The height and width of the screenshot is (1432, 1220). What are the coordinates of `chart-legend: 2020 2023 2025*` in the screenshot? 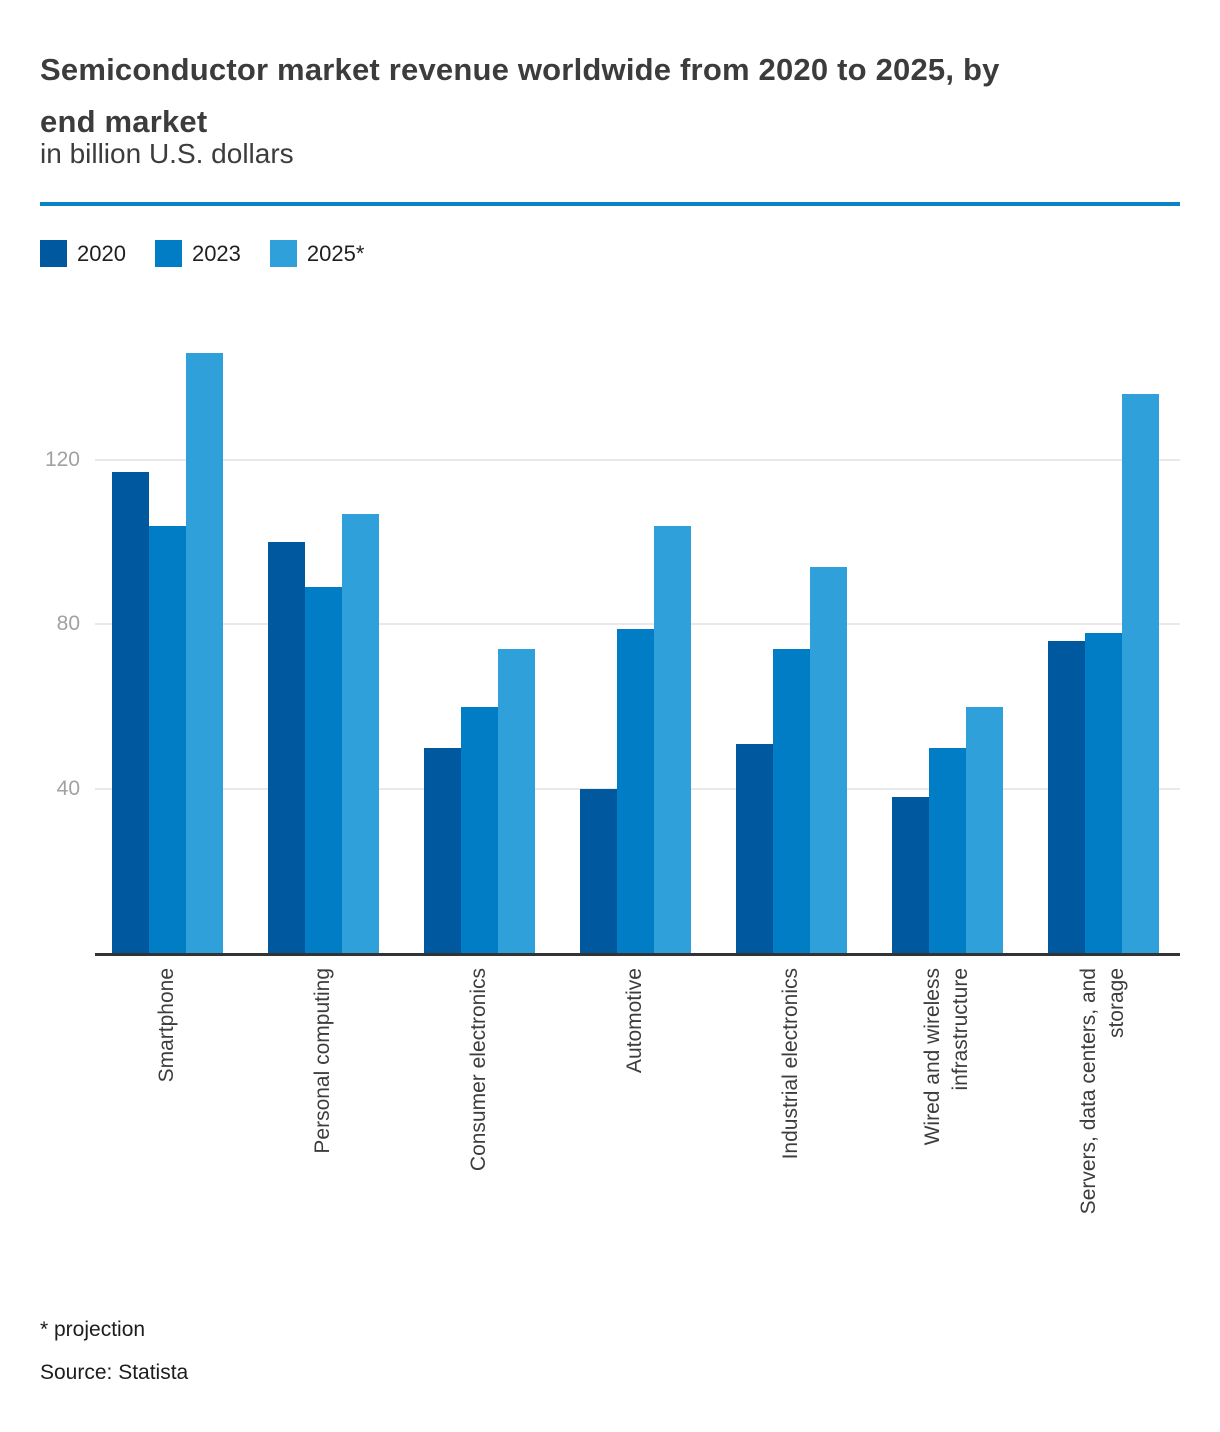 It's located at (202, 253).